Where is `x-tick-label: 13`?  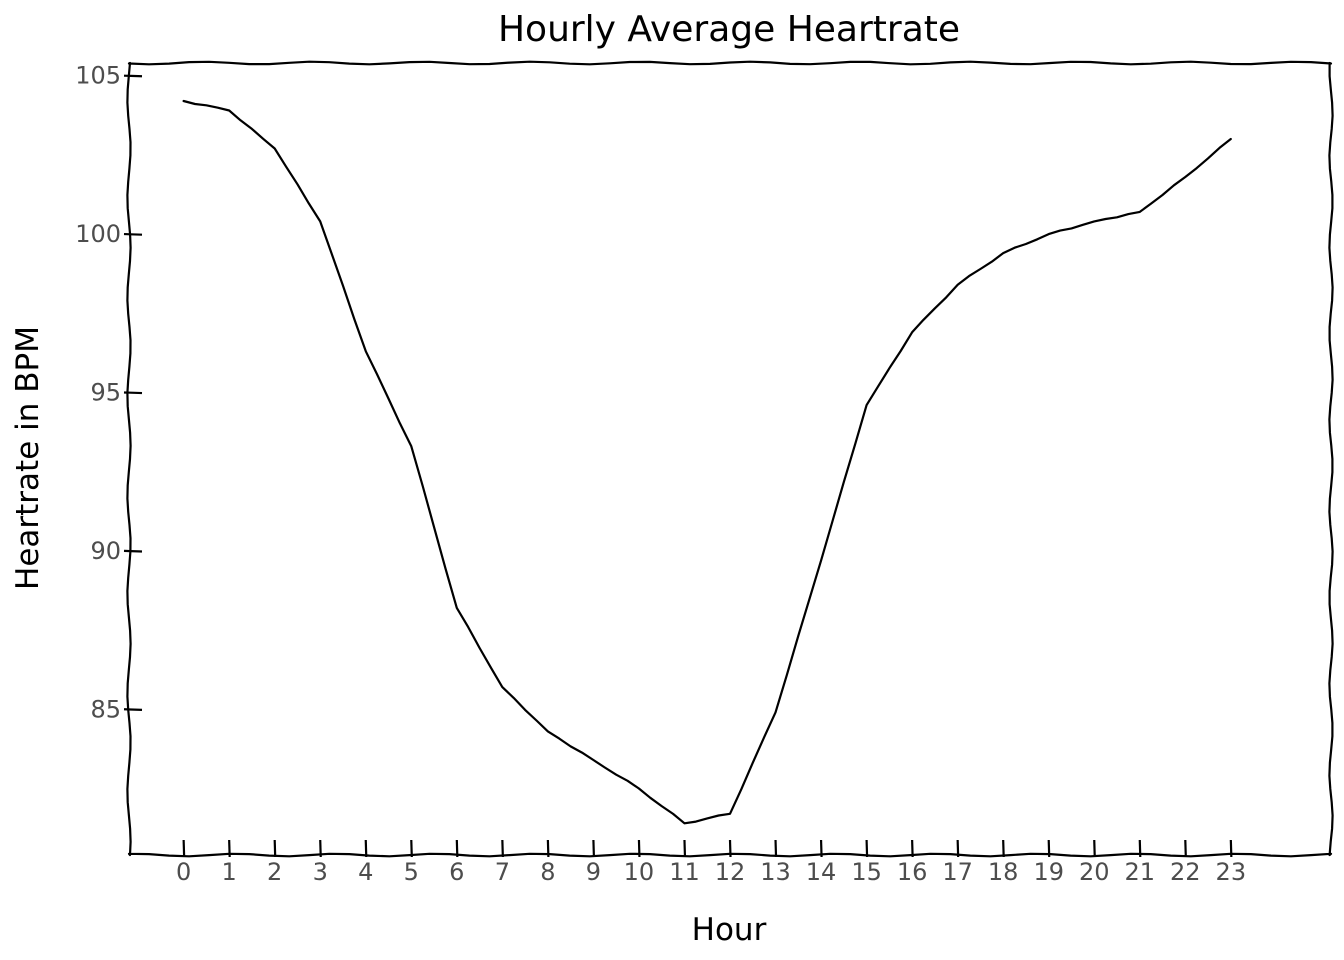 x-tick-label: 13 is located at coordinates (775, 872).